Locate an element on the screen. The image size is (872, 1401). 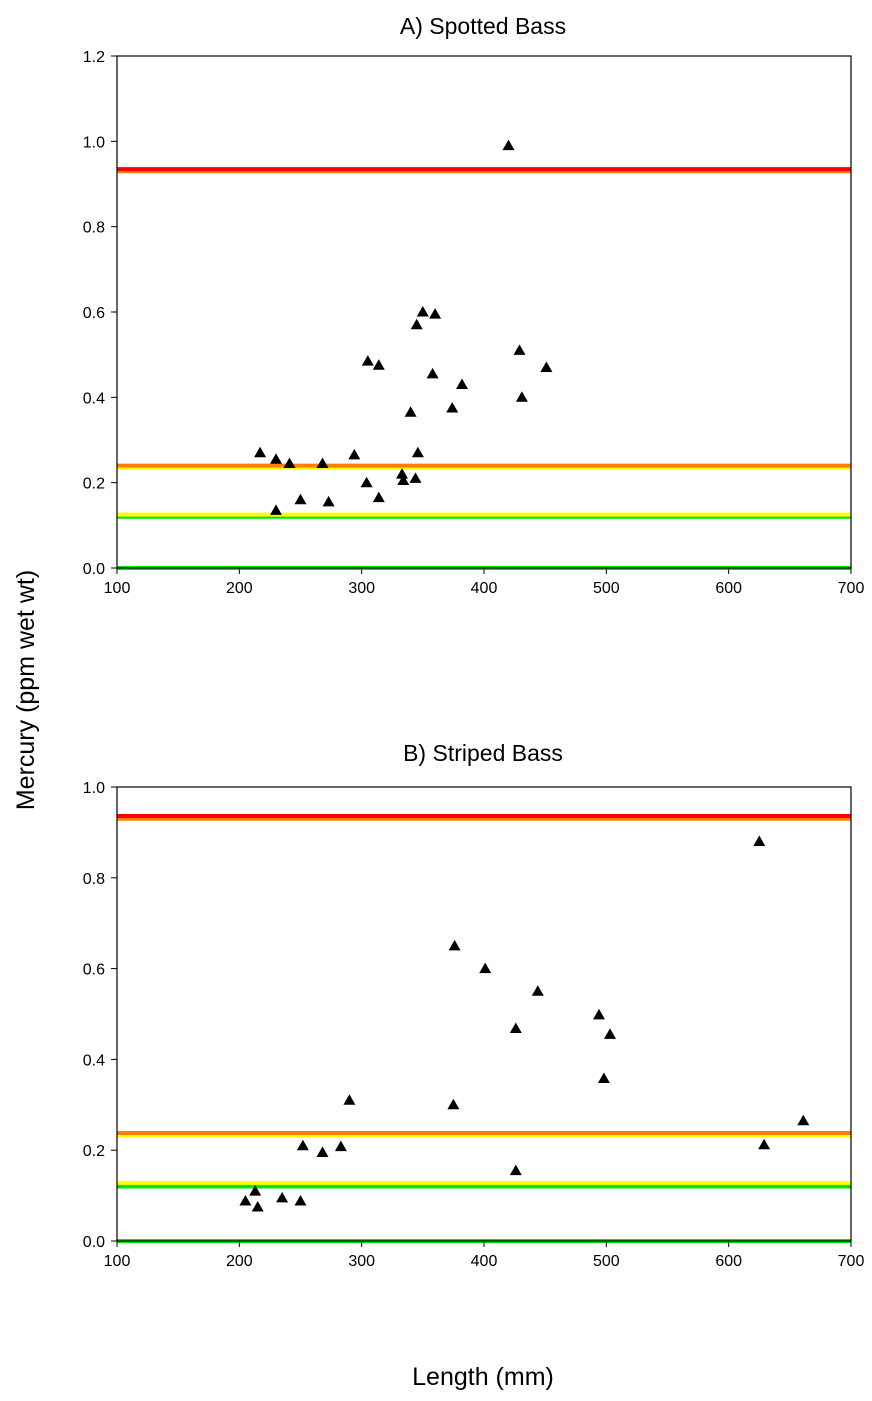
x-axis-title: Length (mm) is located at coordinates (483, 1377).